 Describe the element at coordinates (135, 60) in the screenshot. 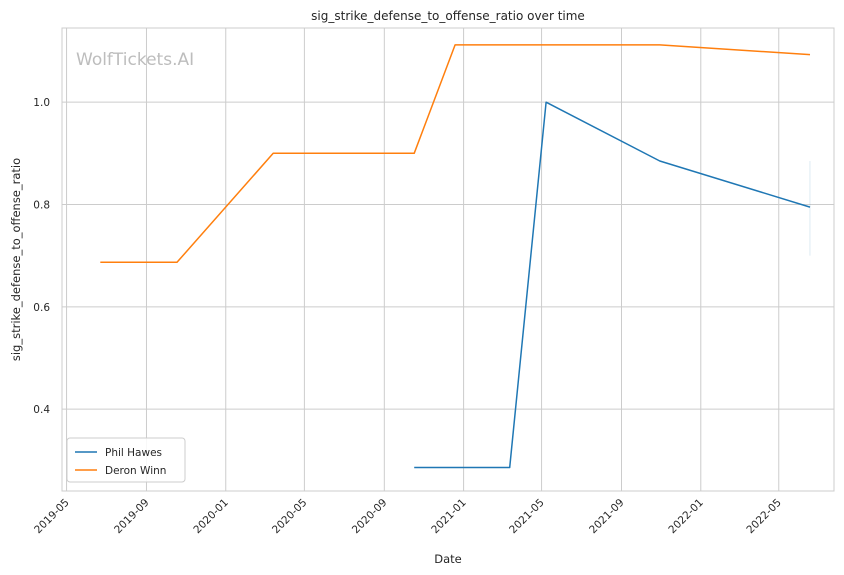

I see `watermark-text: WolfTickets.AI` at that location.